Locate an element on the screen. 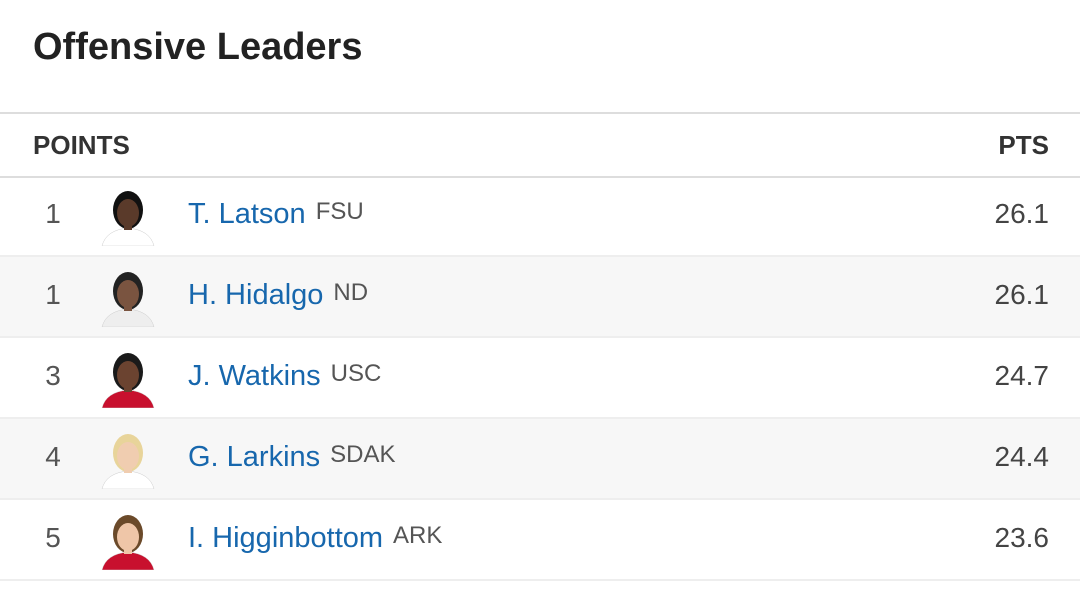 The height and width of the screenshot is (611, 1080). player-name: H. Hidalgo ND is located at coordinates (278, 295).